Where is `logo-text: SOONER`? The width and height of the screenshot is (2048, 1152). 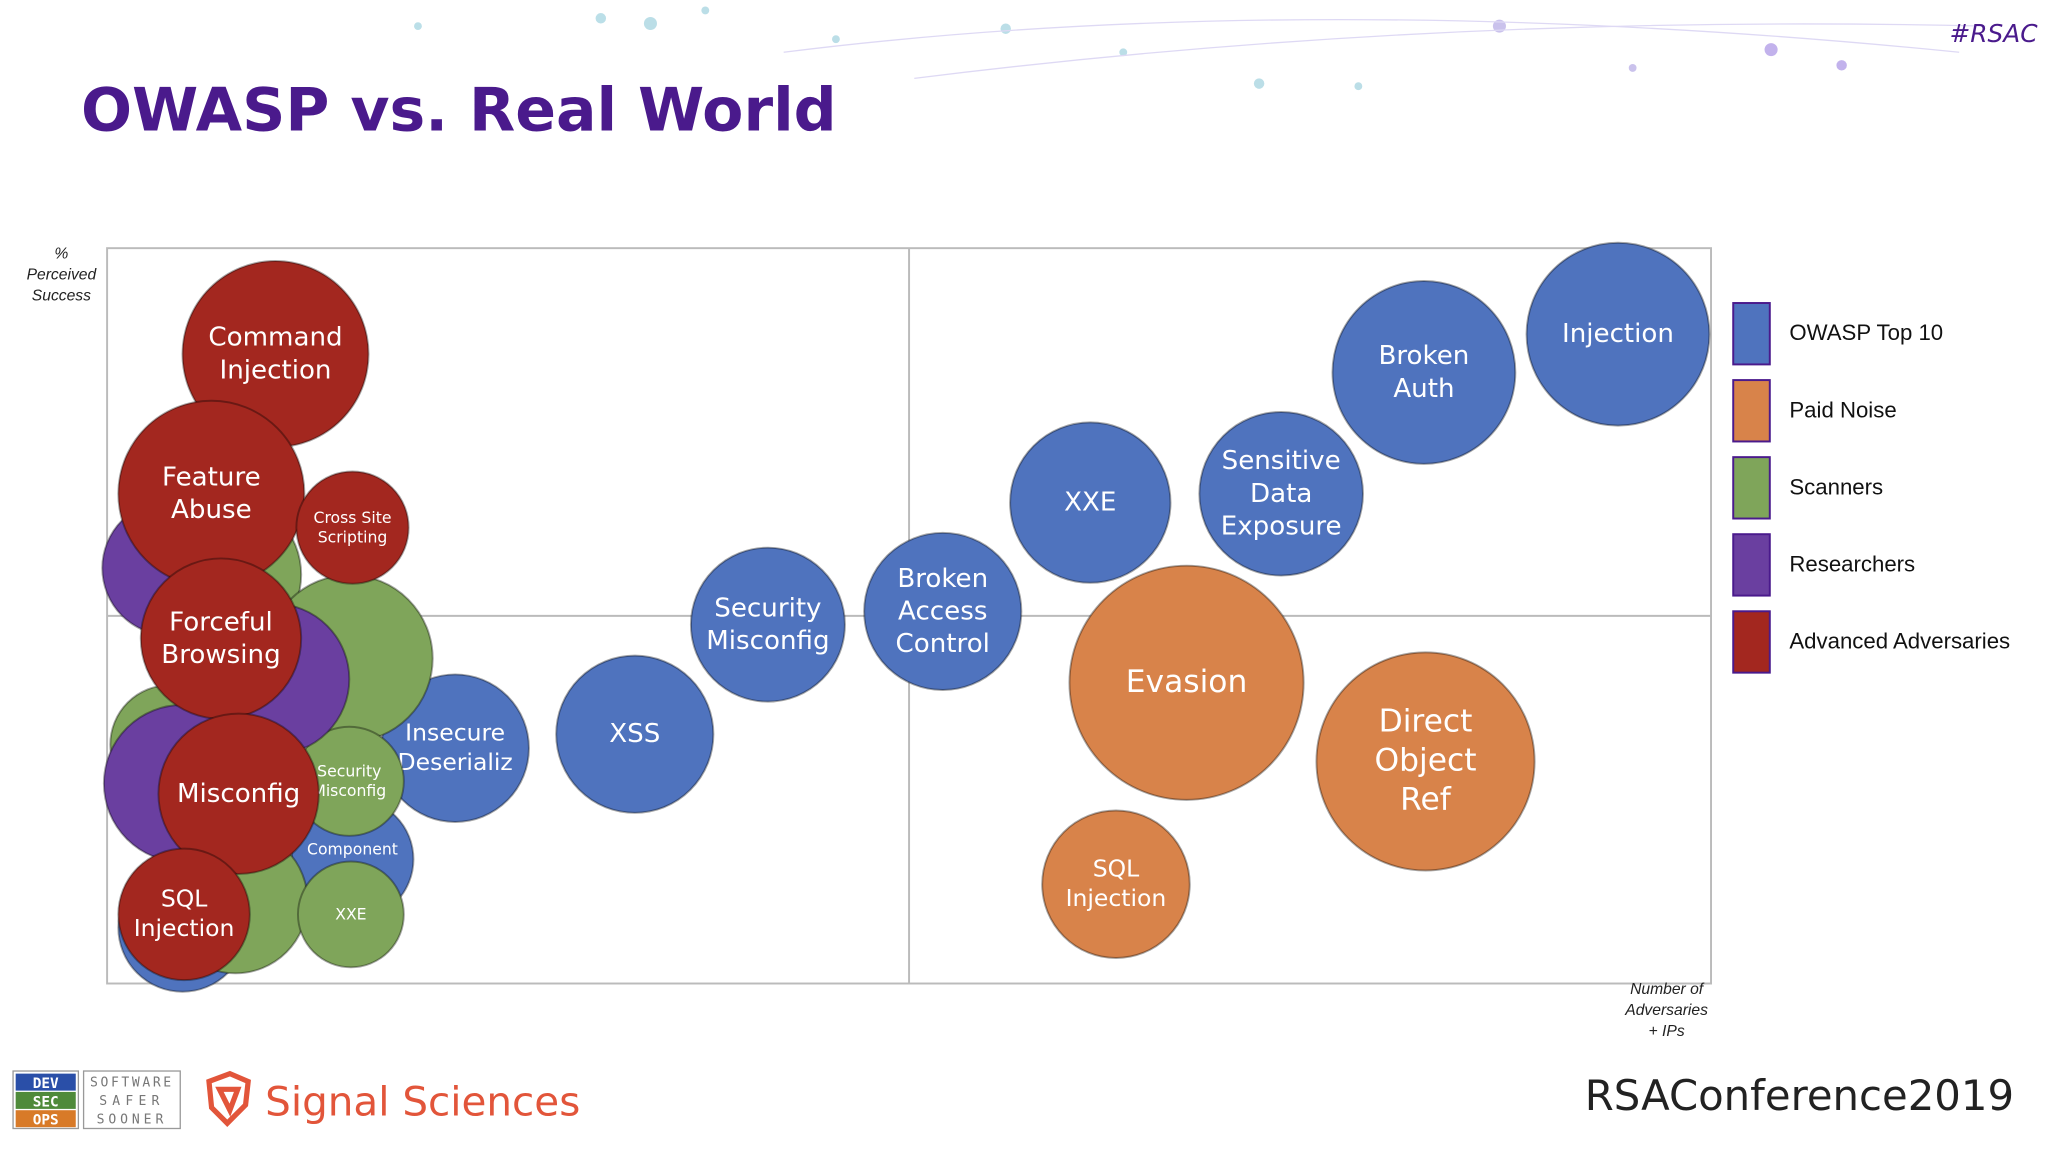 logo-text: SOONER is located at coordinates (132, 1119).